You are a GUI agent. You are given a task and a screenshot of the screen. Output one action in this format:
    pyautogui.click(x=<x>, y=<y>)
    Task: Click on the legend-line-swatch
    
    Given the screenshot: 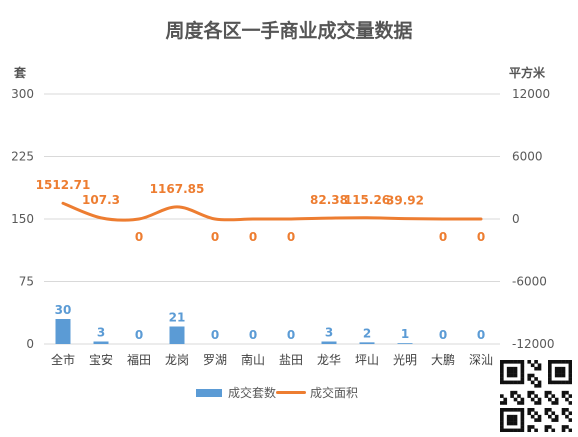 What is the action you would take?
    pyautogui.click(x=291, y=392)
    